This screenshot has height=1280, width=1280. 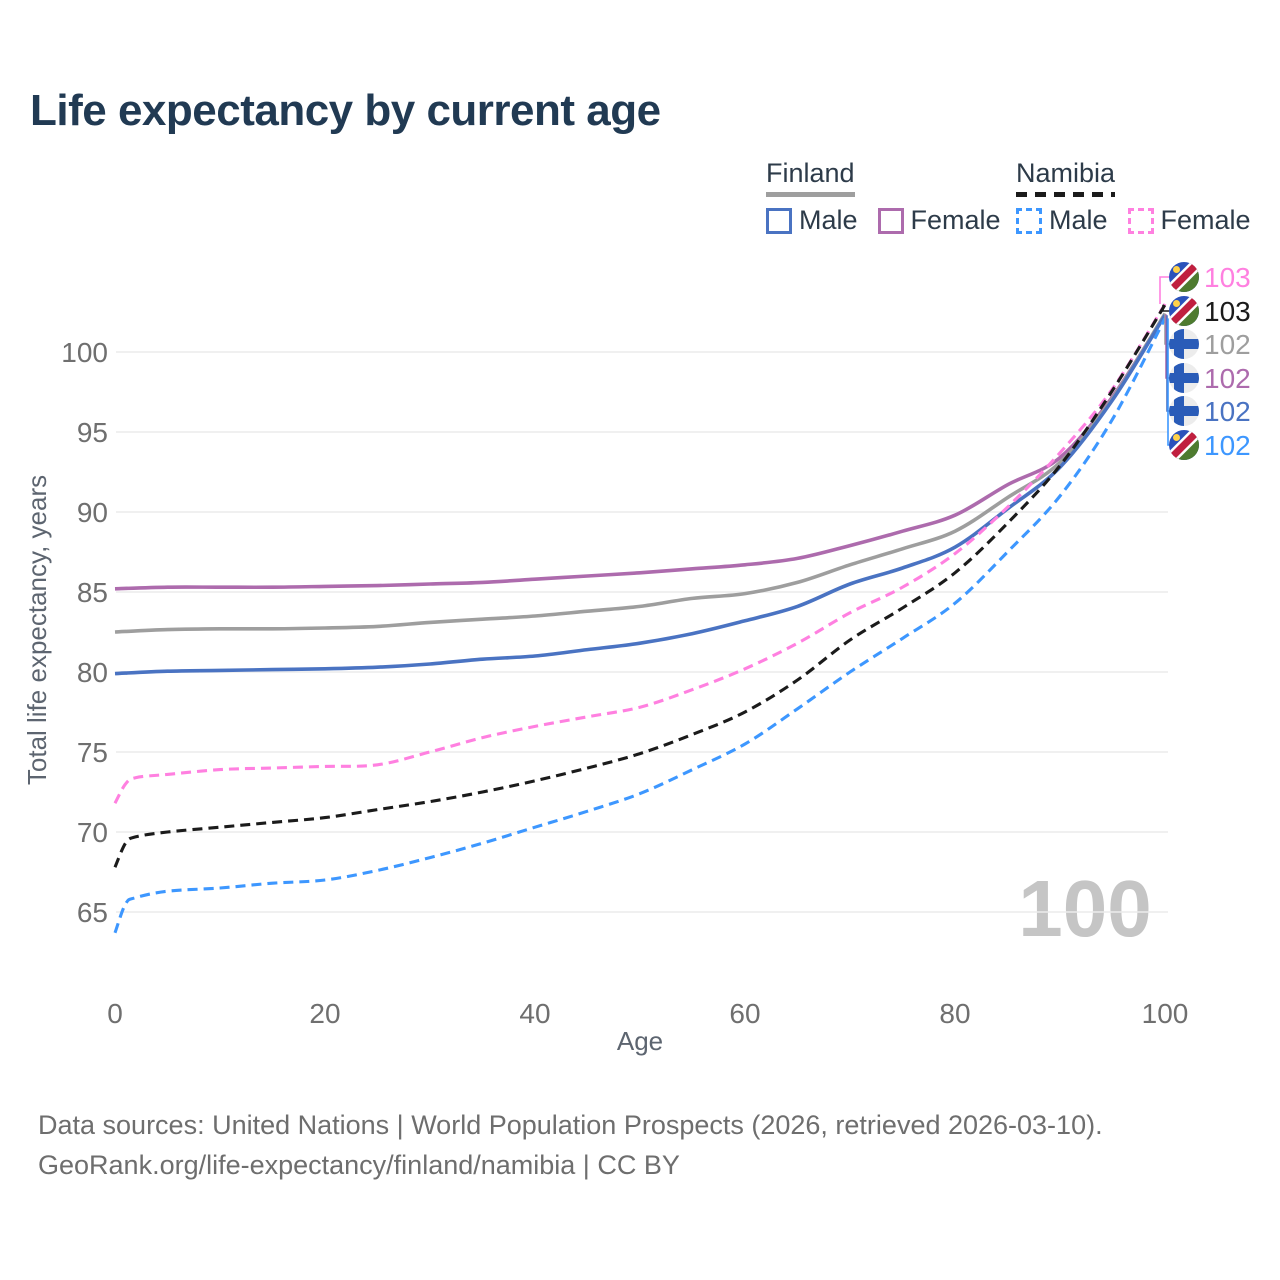 I want to click on x-axis-title: Age, so click(x=640, y=1041).